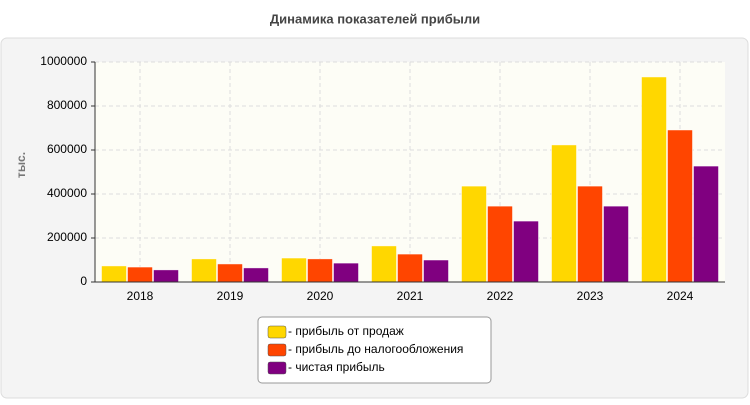 This screenshot has width=750, height=405. What do you see at coordinates (500, 296) in the screenshot?
I see `x-tick-label: 2022` at bounding box center [500, 296].